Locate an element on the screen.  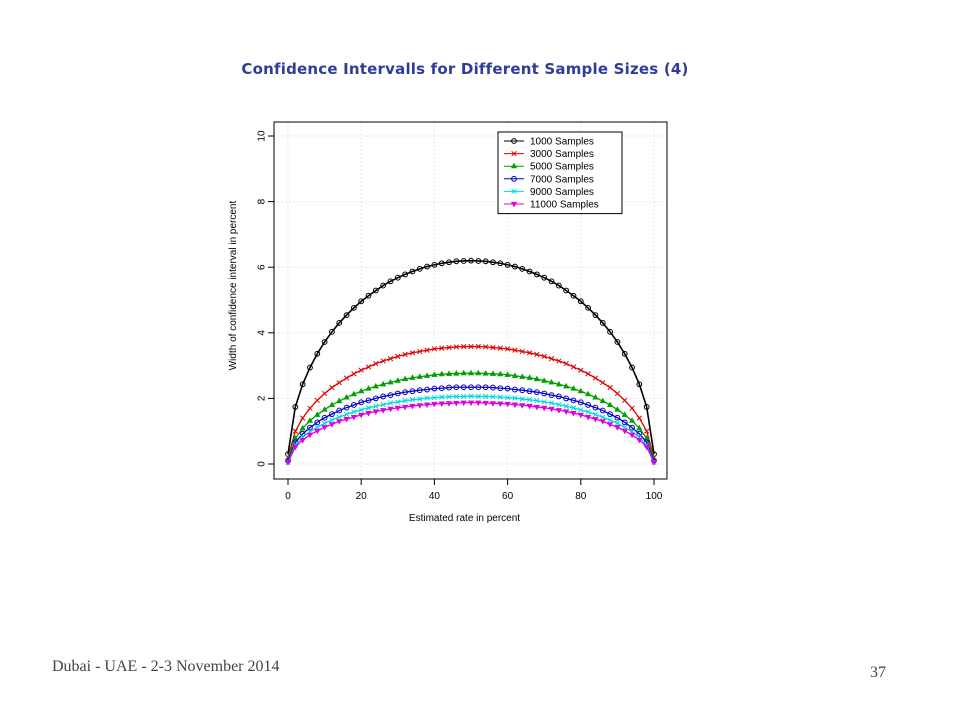
legend-item: 11000 Samples is located at coordinates (551, 205).